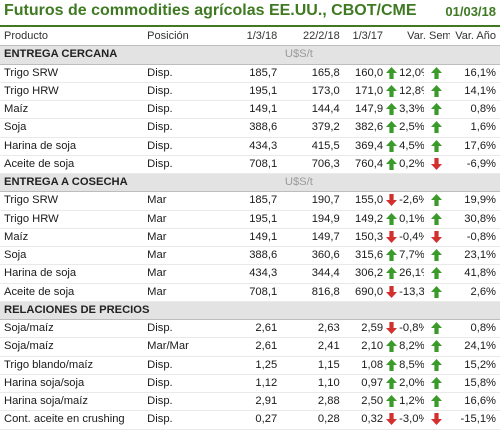 Image resolution: width=500 pixels, height=430 pixels. I want to click on section-header-row: ENTREGA A COSECHA U$S/t, so click(250, 182).